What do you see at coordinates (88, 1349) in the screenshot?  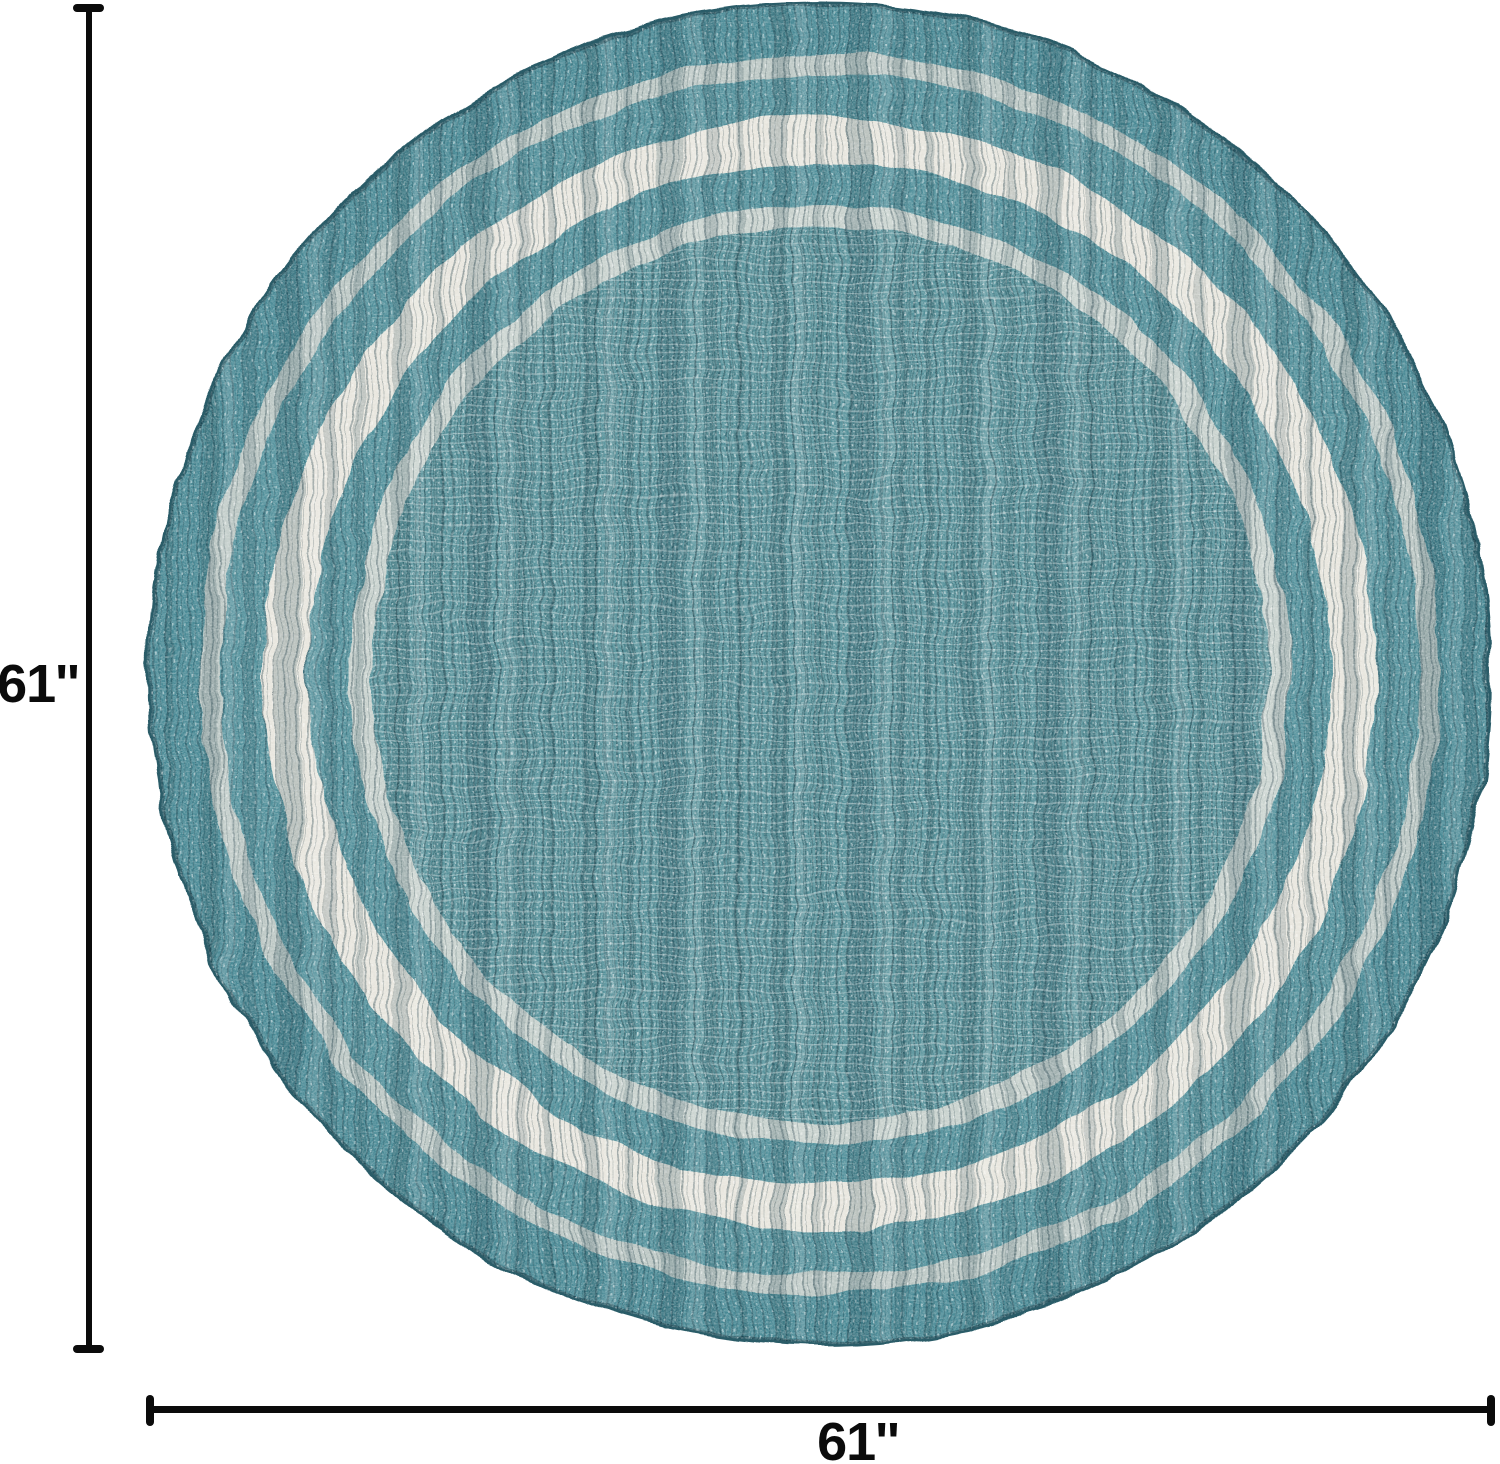 I see `height-dimension-bottom-cap` at bounding box center [88, 1349].